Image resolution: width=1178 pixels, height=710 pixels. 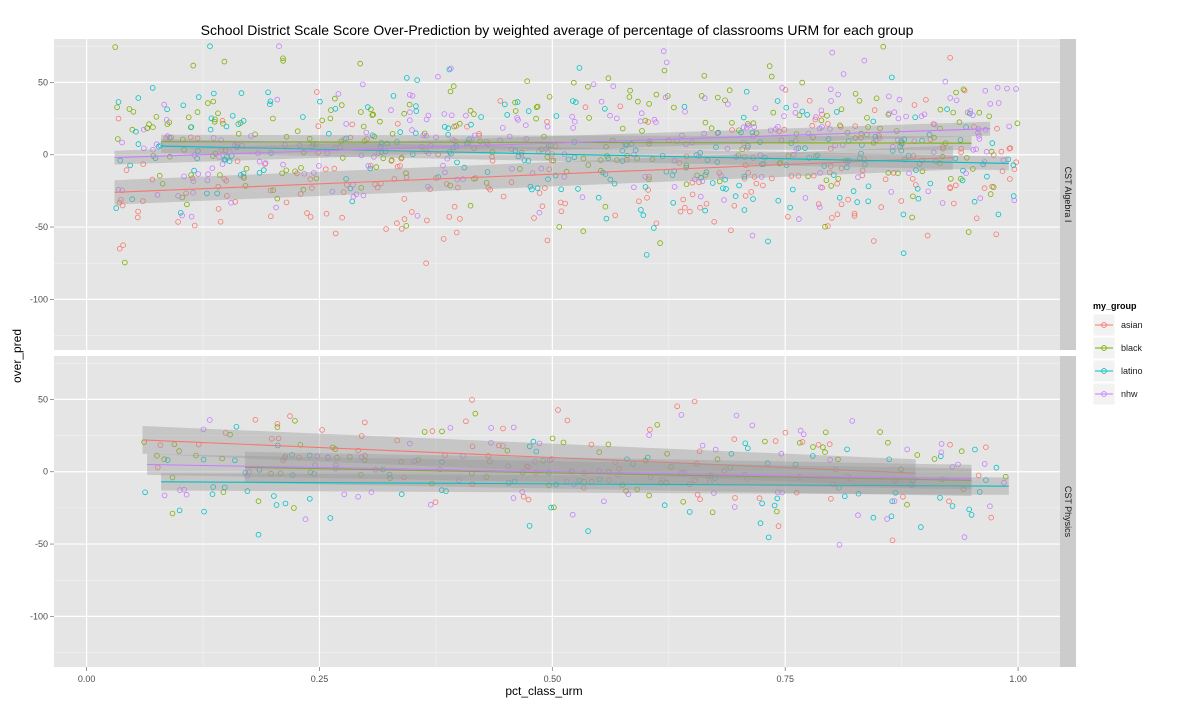 What do you see at coordinates (1132, 371) in the screenshot?
I see `legend-label-latino: latino` at bounding box center [1132, 371].